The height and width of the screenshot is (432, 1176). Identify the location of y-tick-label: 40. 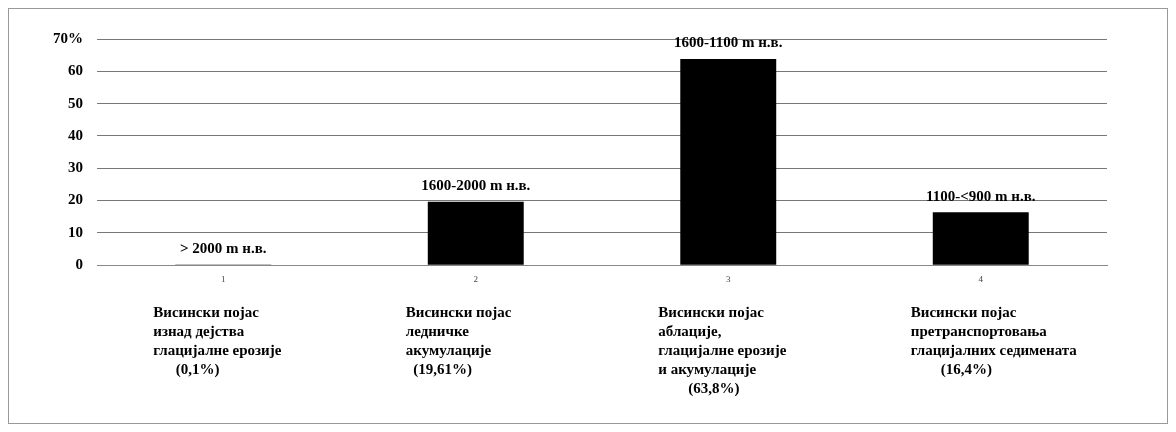
(75, 134).